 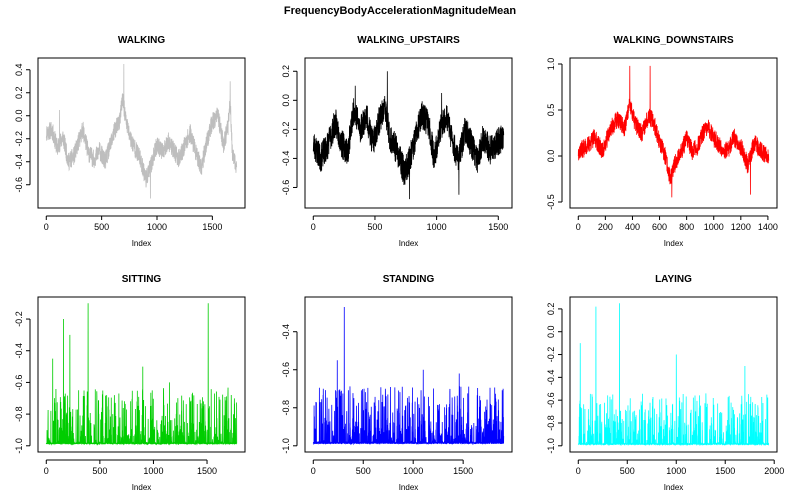 I want to click on panel-title: WALKING_UPSTAIRS, so click(x=408, y=40).